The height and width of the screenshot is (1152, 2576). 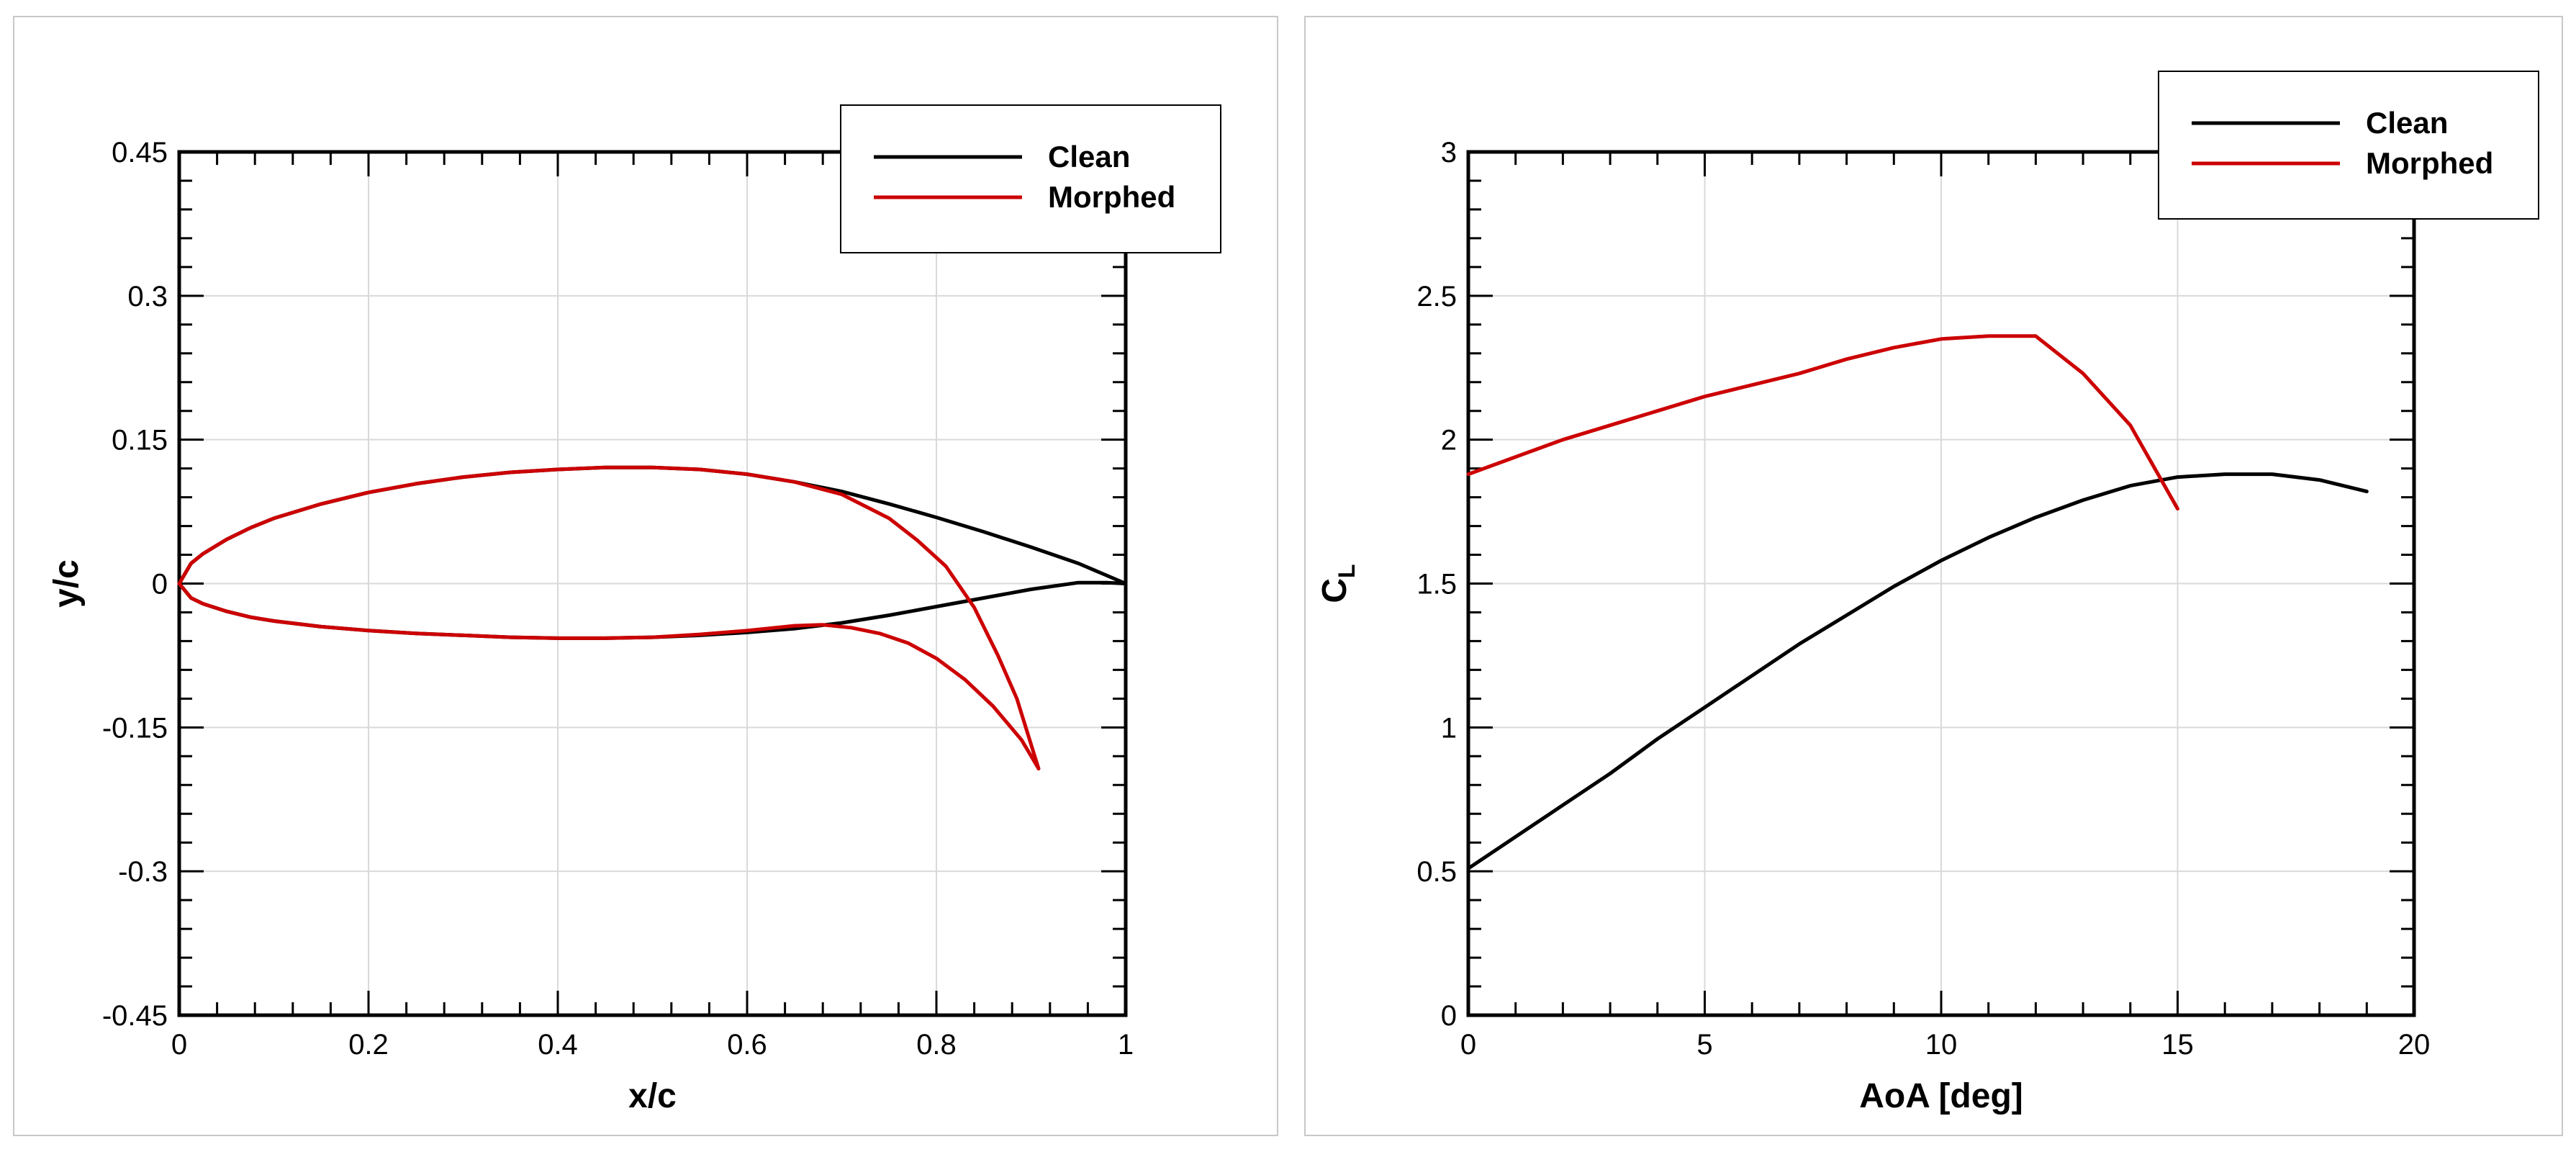 I want to click on x-tick-label: 5, so click(x=1704, y=1045).